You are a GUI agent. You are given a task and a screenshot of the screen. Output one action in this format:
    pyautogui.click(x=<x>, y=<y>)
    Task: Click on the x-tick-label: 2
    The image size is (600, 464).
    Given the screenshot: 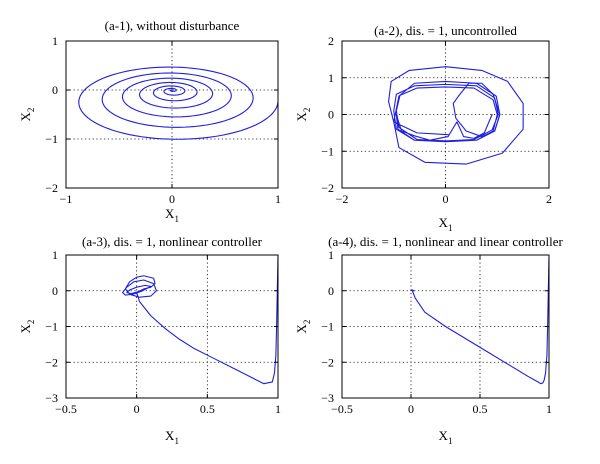 What is the action you would take?
    pyautogui.click(x=549, y=199)
    